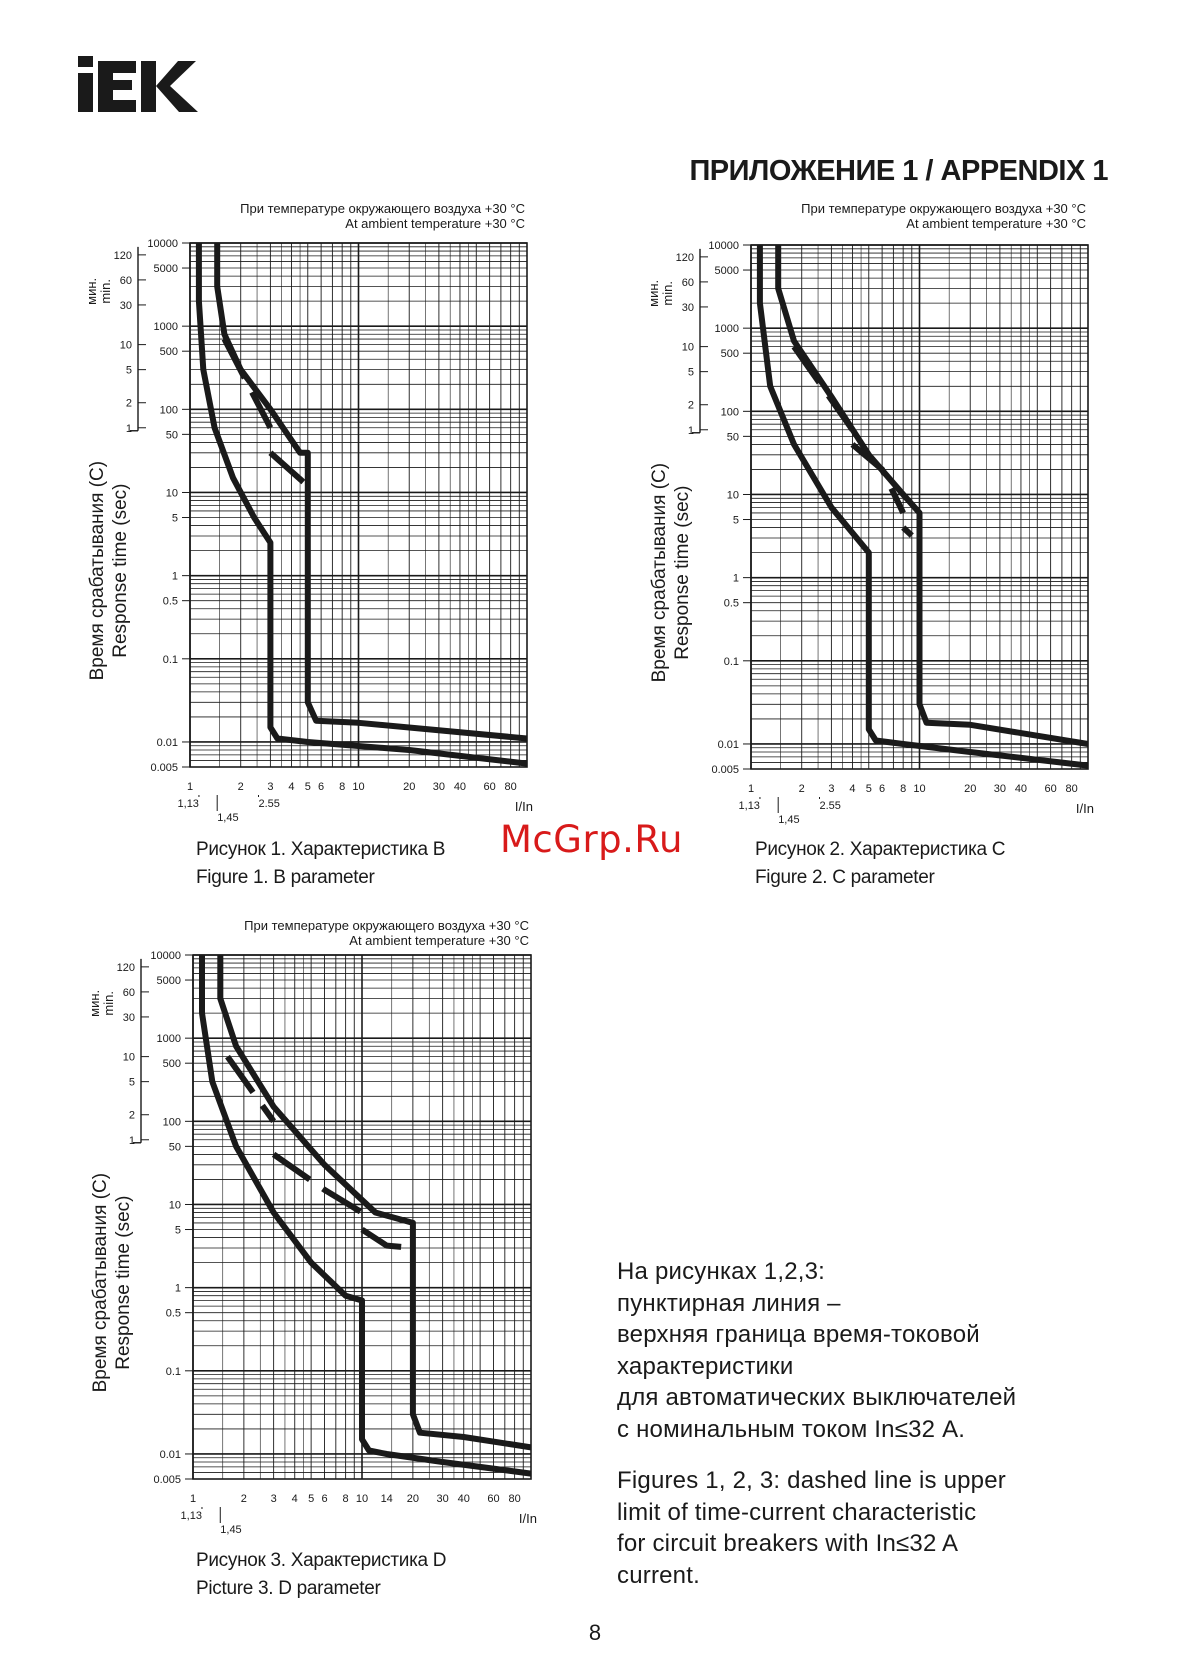  I want to click on x-tick-label: 10, so click(358, 787).